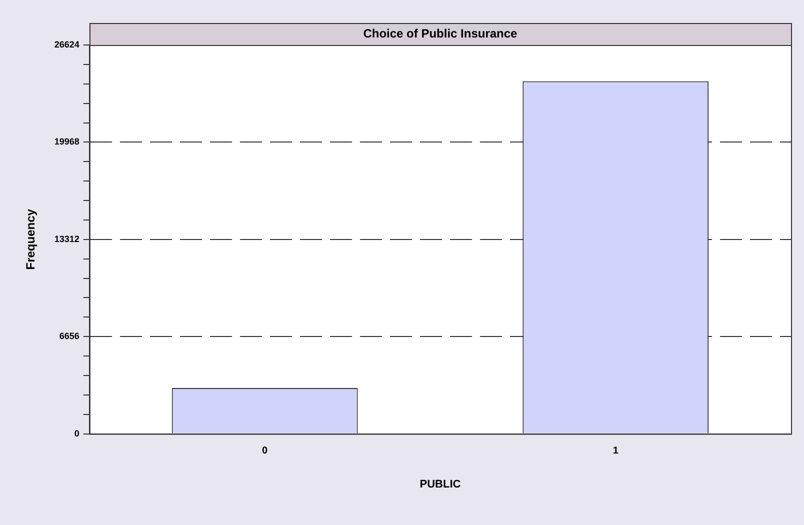 The image size is (804, 525). I want to click on chart-title: Choice of Public Insurance, so click(440, 33).